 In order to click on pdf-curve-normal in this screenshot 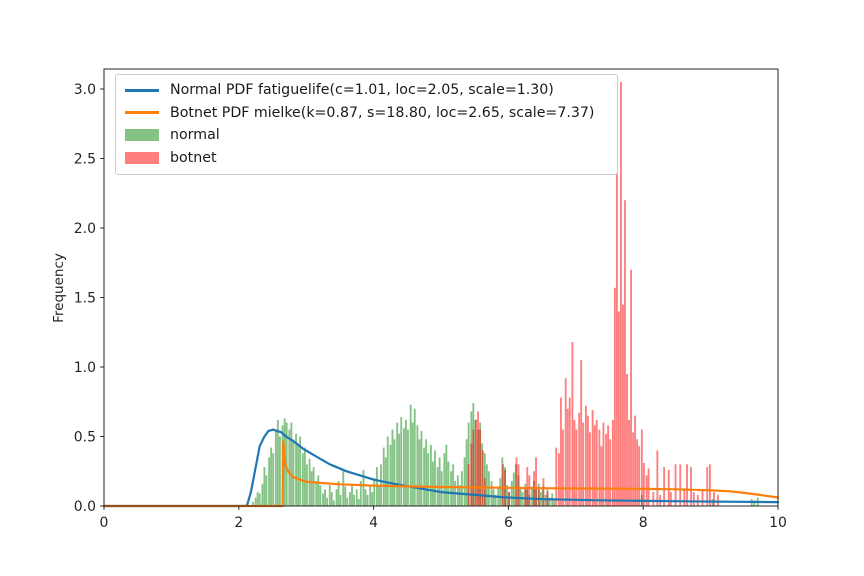, I will do `click(441, 468)`.